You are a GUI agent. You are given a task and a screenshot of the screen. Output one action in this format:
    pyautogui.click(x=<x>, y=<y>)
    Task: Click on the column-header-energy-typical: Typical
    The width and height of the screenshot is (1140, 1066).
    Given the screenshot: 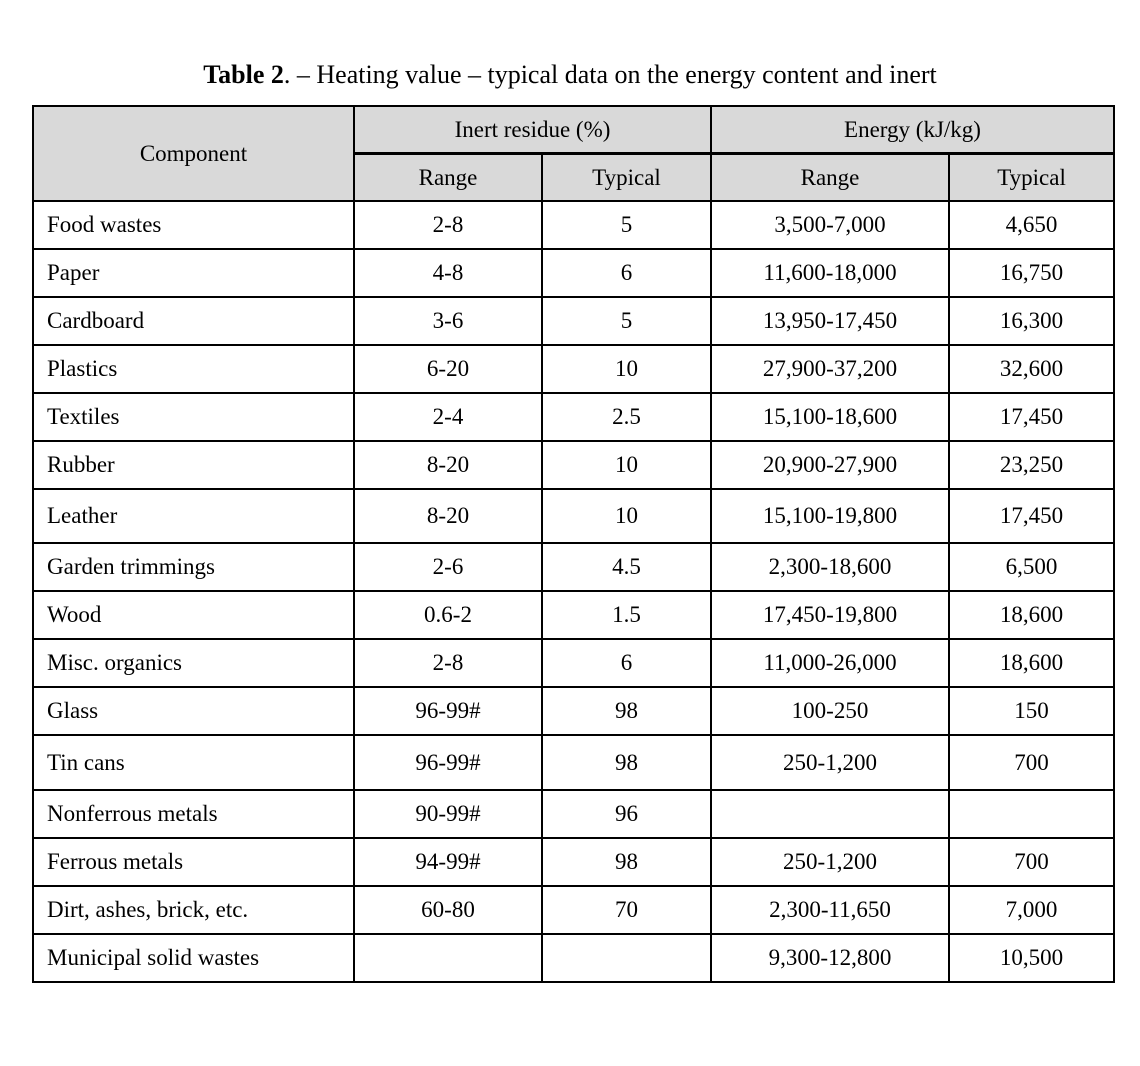 What is the action you would take?
    pyautogui.click(x=1031, y=177)
    